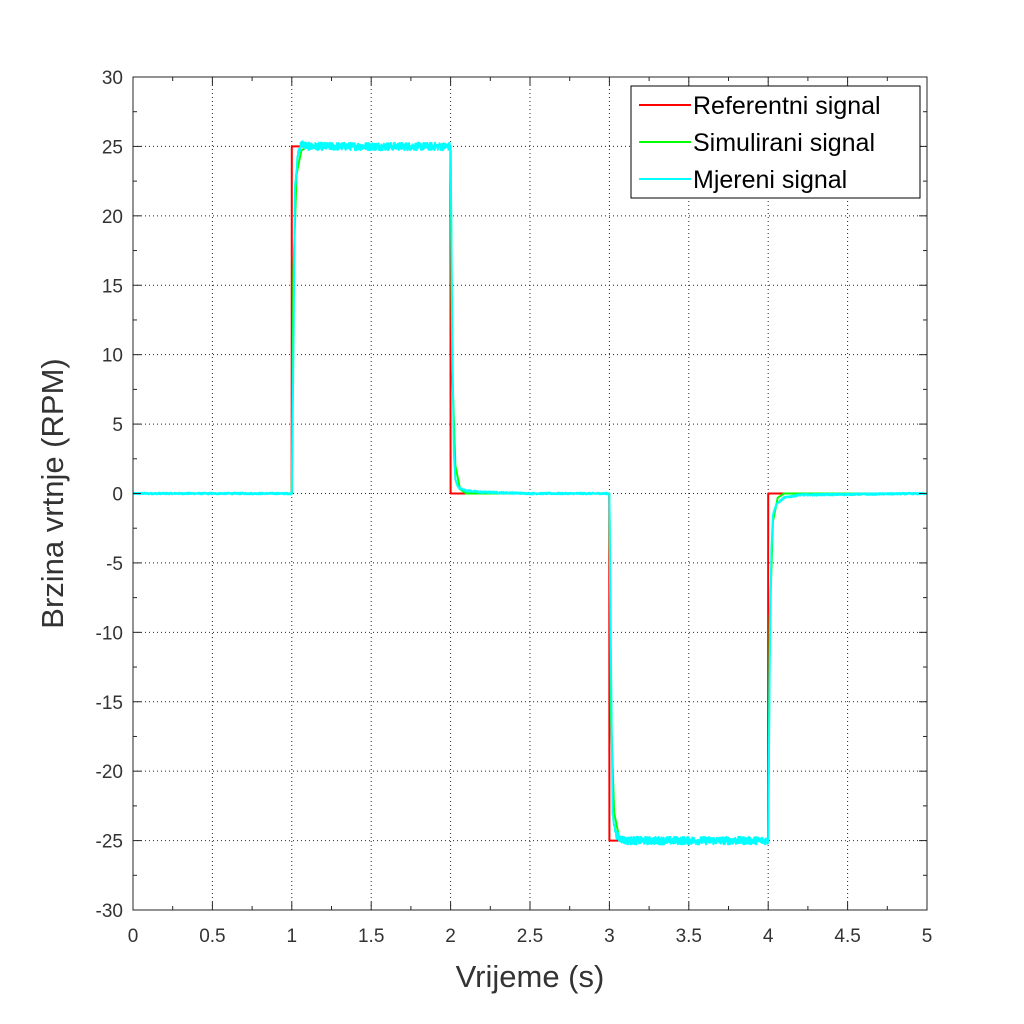  Describe the element at coordinates (212, 936) in the screenshot. I see `x-tick-label: 0.5` at that location.